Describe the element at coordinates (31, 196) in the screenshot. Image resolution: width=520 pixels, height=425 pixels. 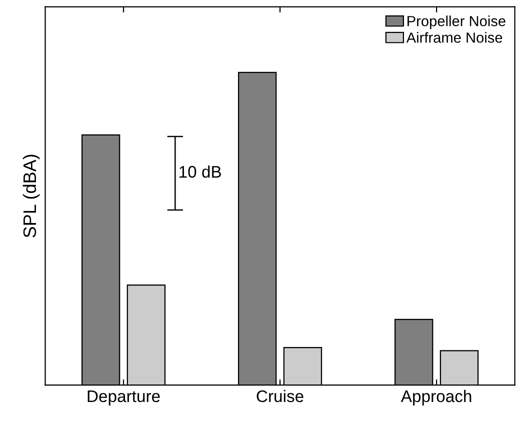
I see `y-axis-title: SPL (dBA)` at that location.